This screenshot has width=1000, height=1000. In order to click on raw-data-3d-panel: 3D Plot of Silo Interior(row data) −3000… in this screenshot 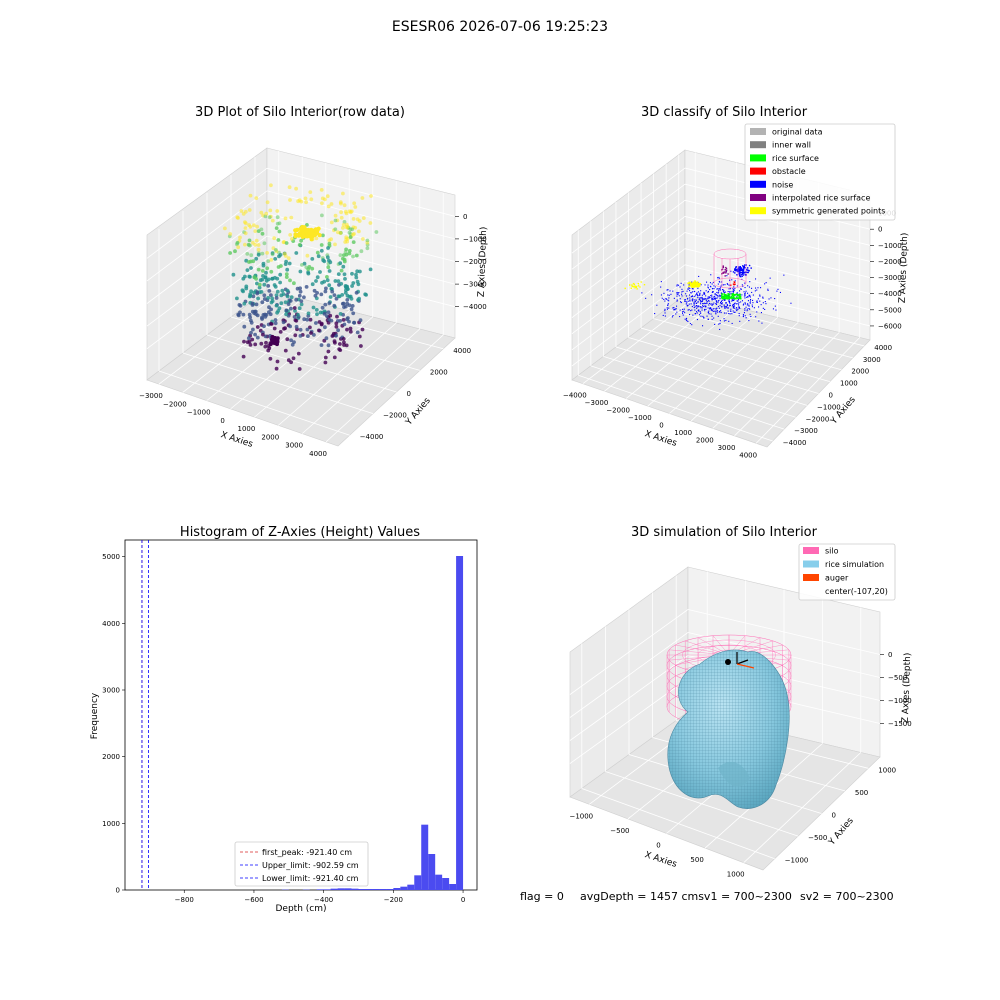, I will do `click(314, 281)`.